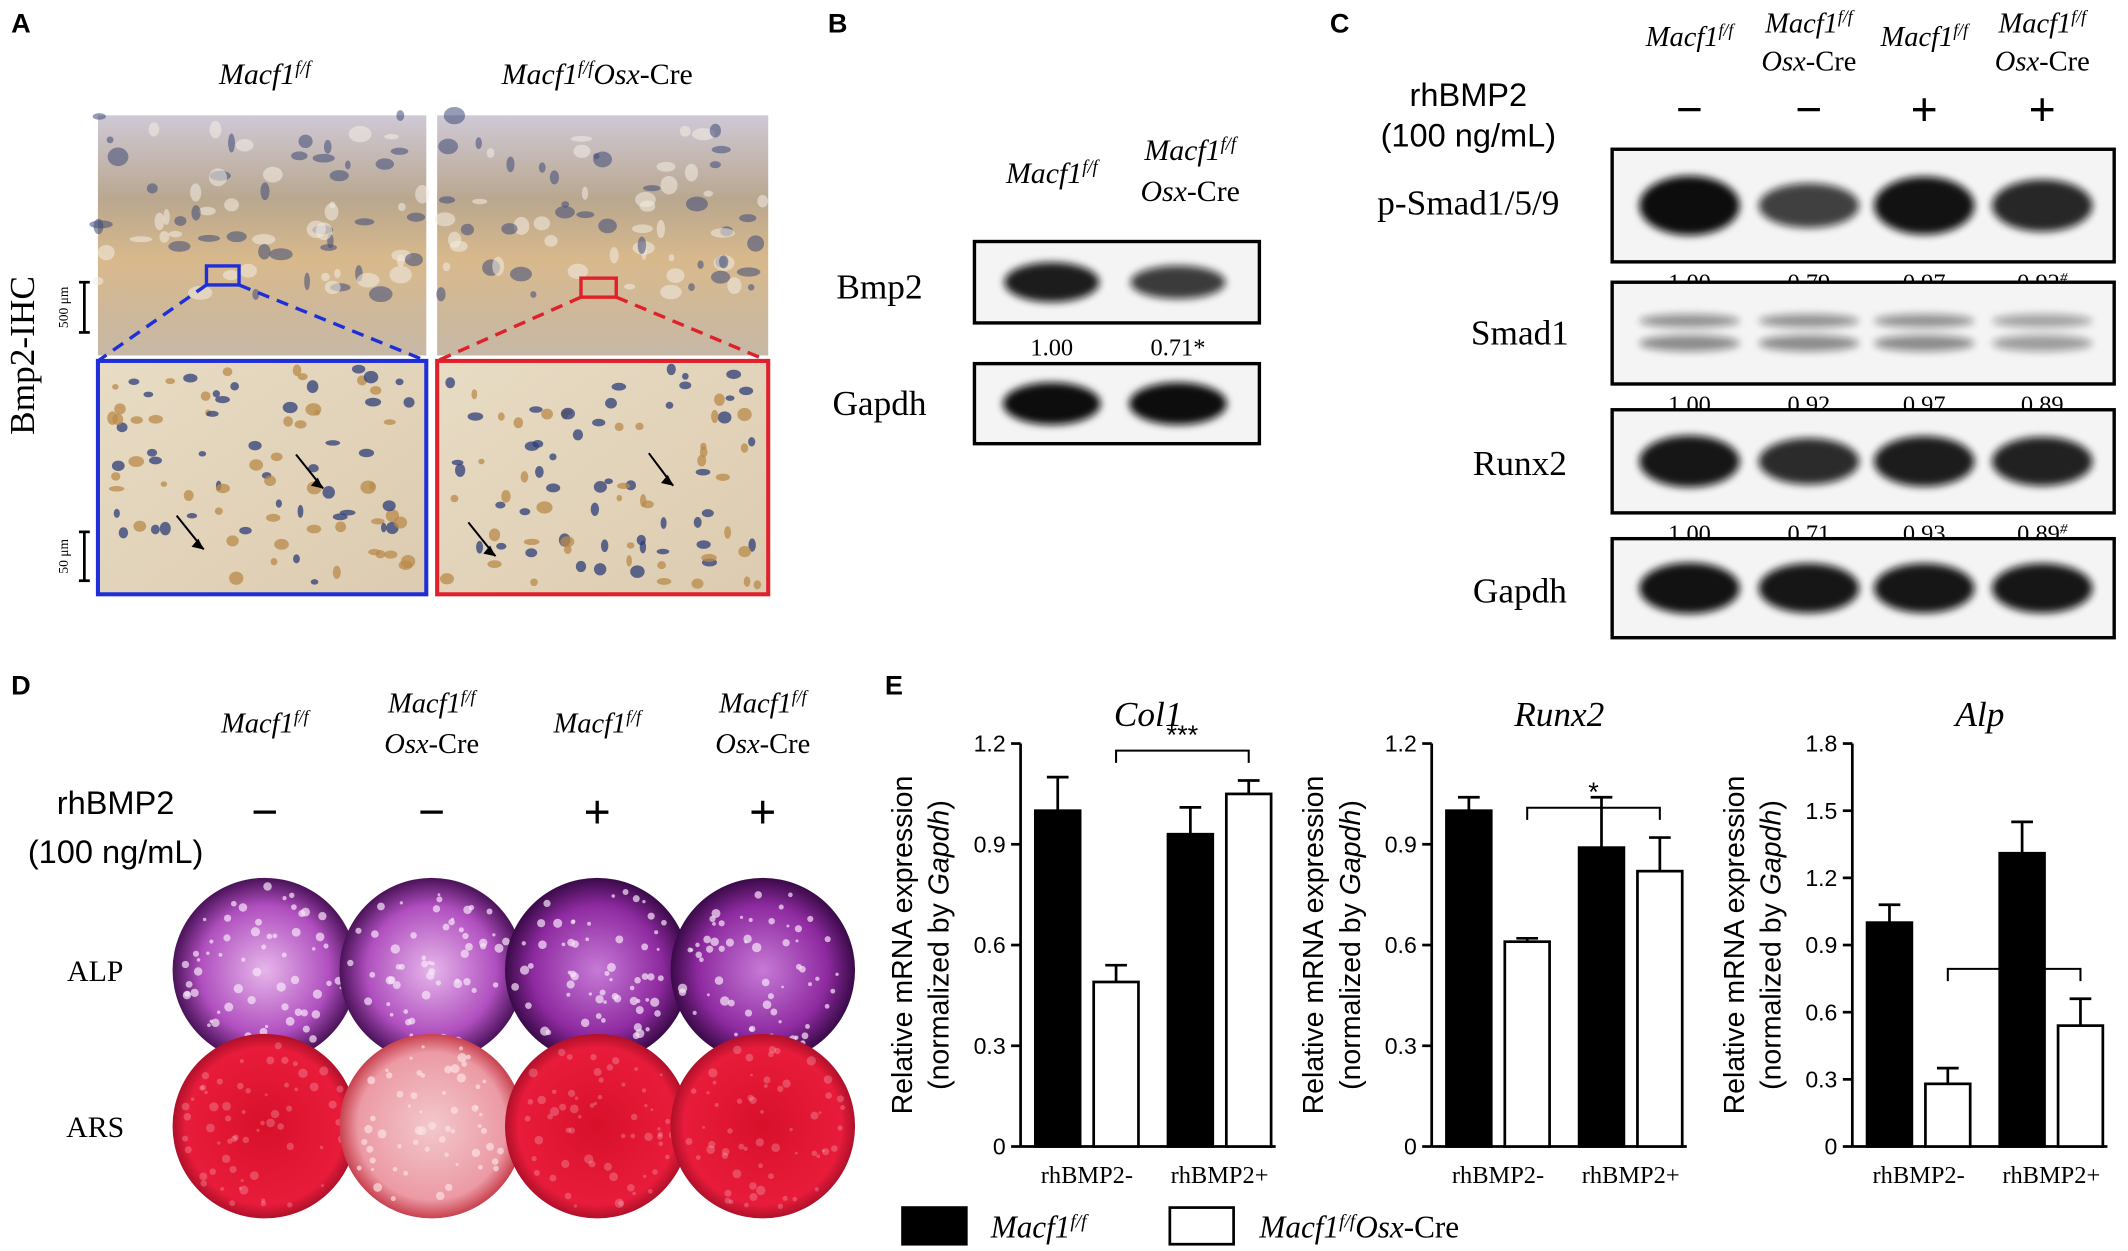  I want to click on panel-letter: D, so click(21, 685).